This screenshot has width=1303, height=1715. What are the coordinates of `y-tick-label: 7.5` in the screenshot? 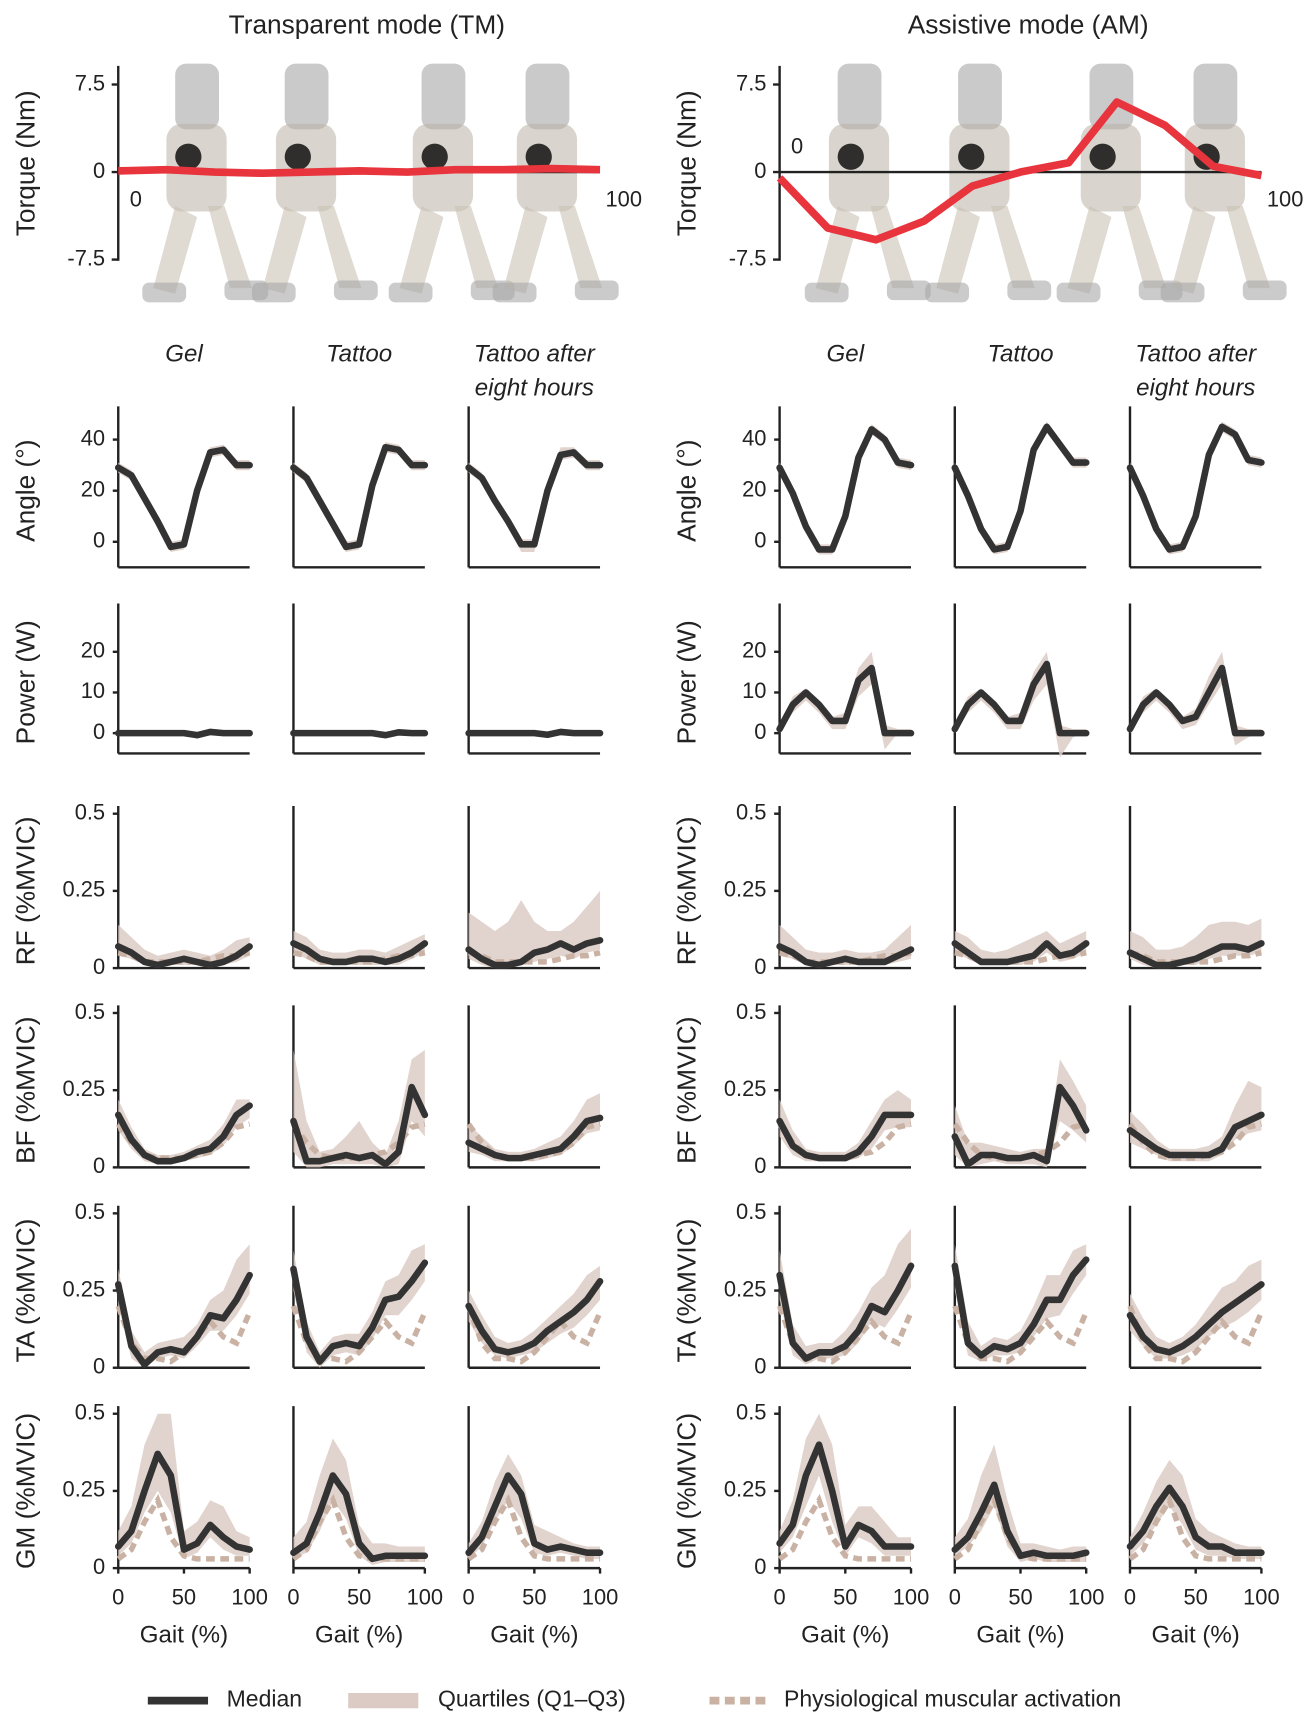 It's located at (90, 82).